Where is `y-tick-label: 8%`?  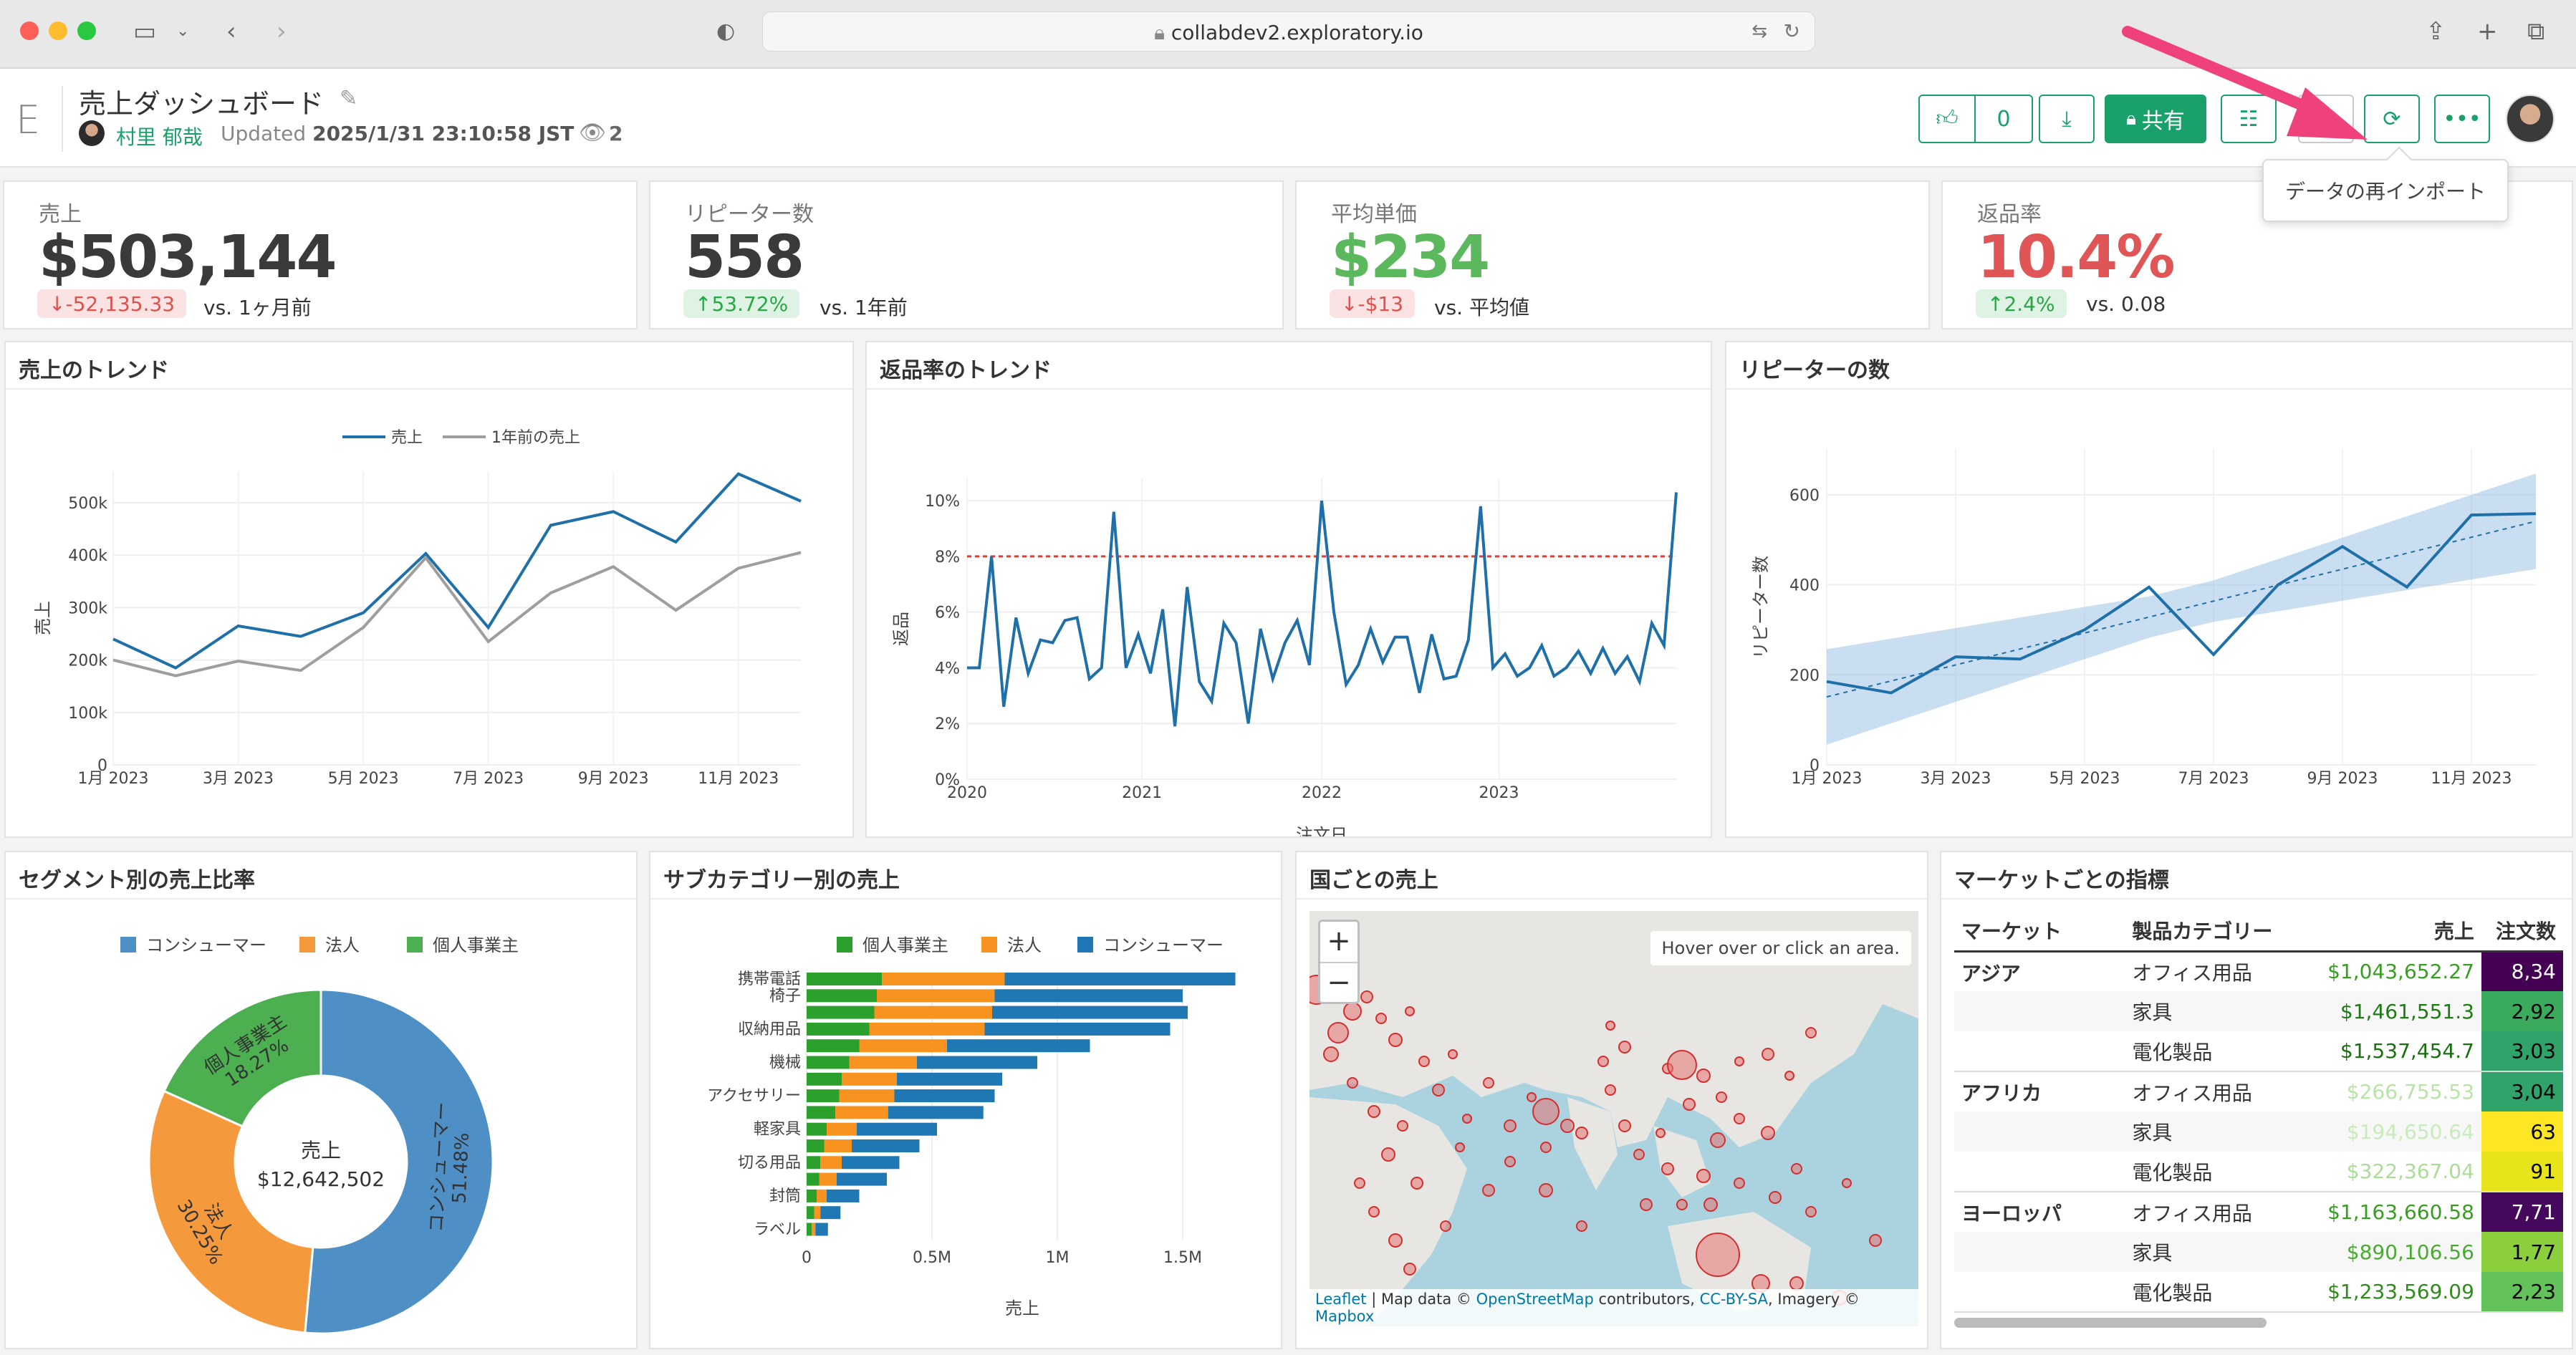
y-tick-label: 8% is located at coordinates (948, 557).